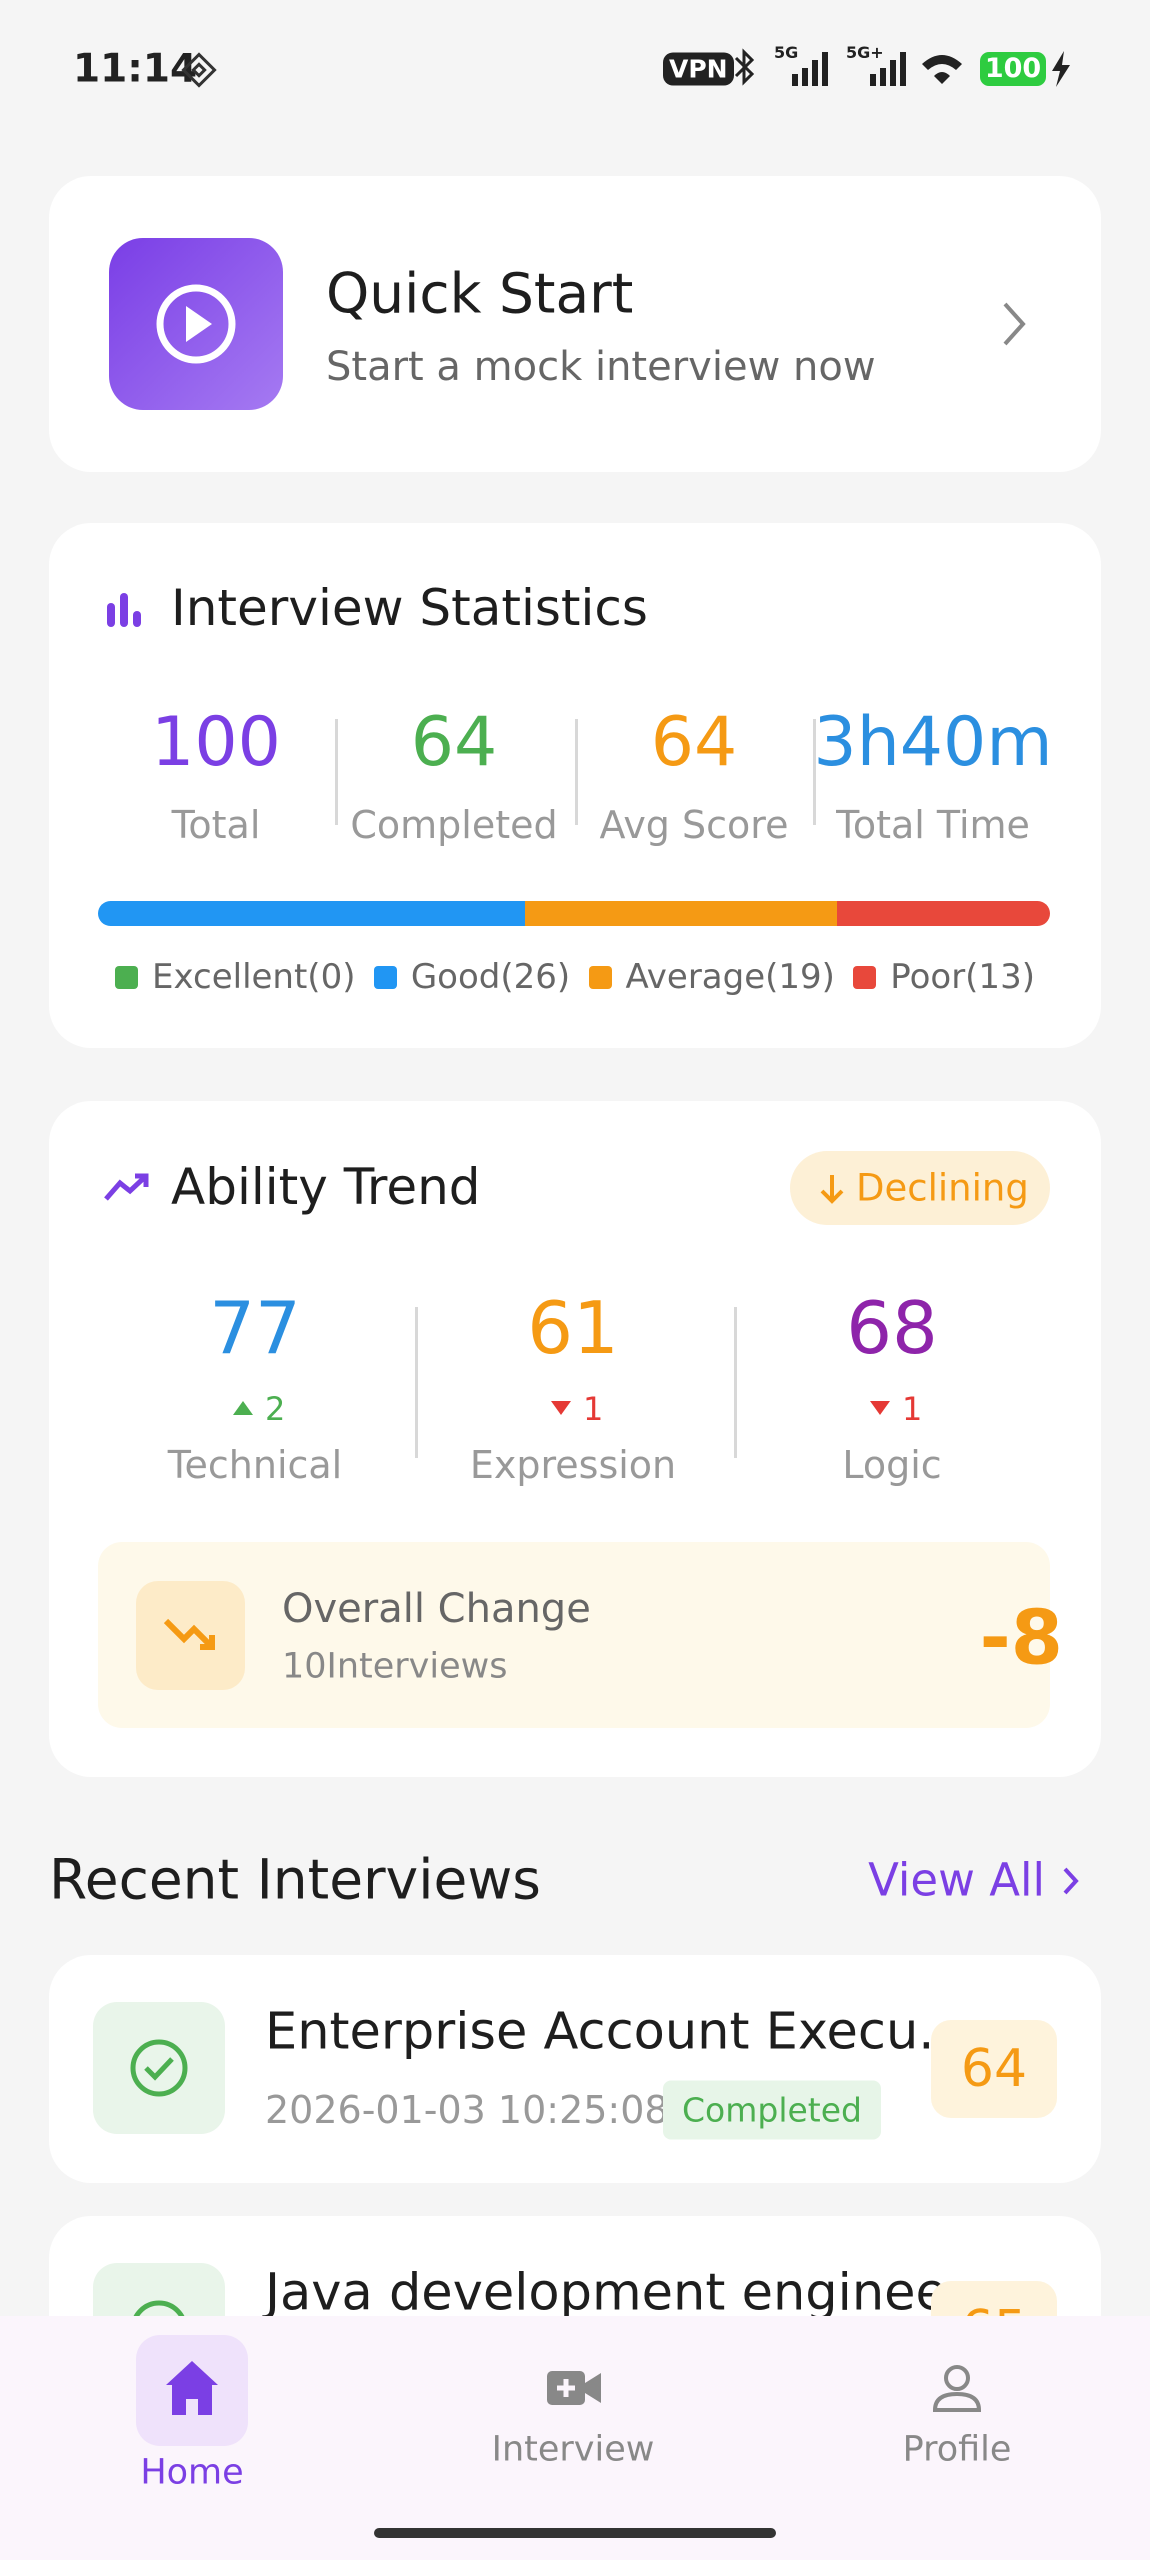 This screenshot has height=2560, width=1150. I want to click on legend-label: Poor(13), so click(962, 977).